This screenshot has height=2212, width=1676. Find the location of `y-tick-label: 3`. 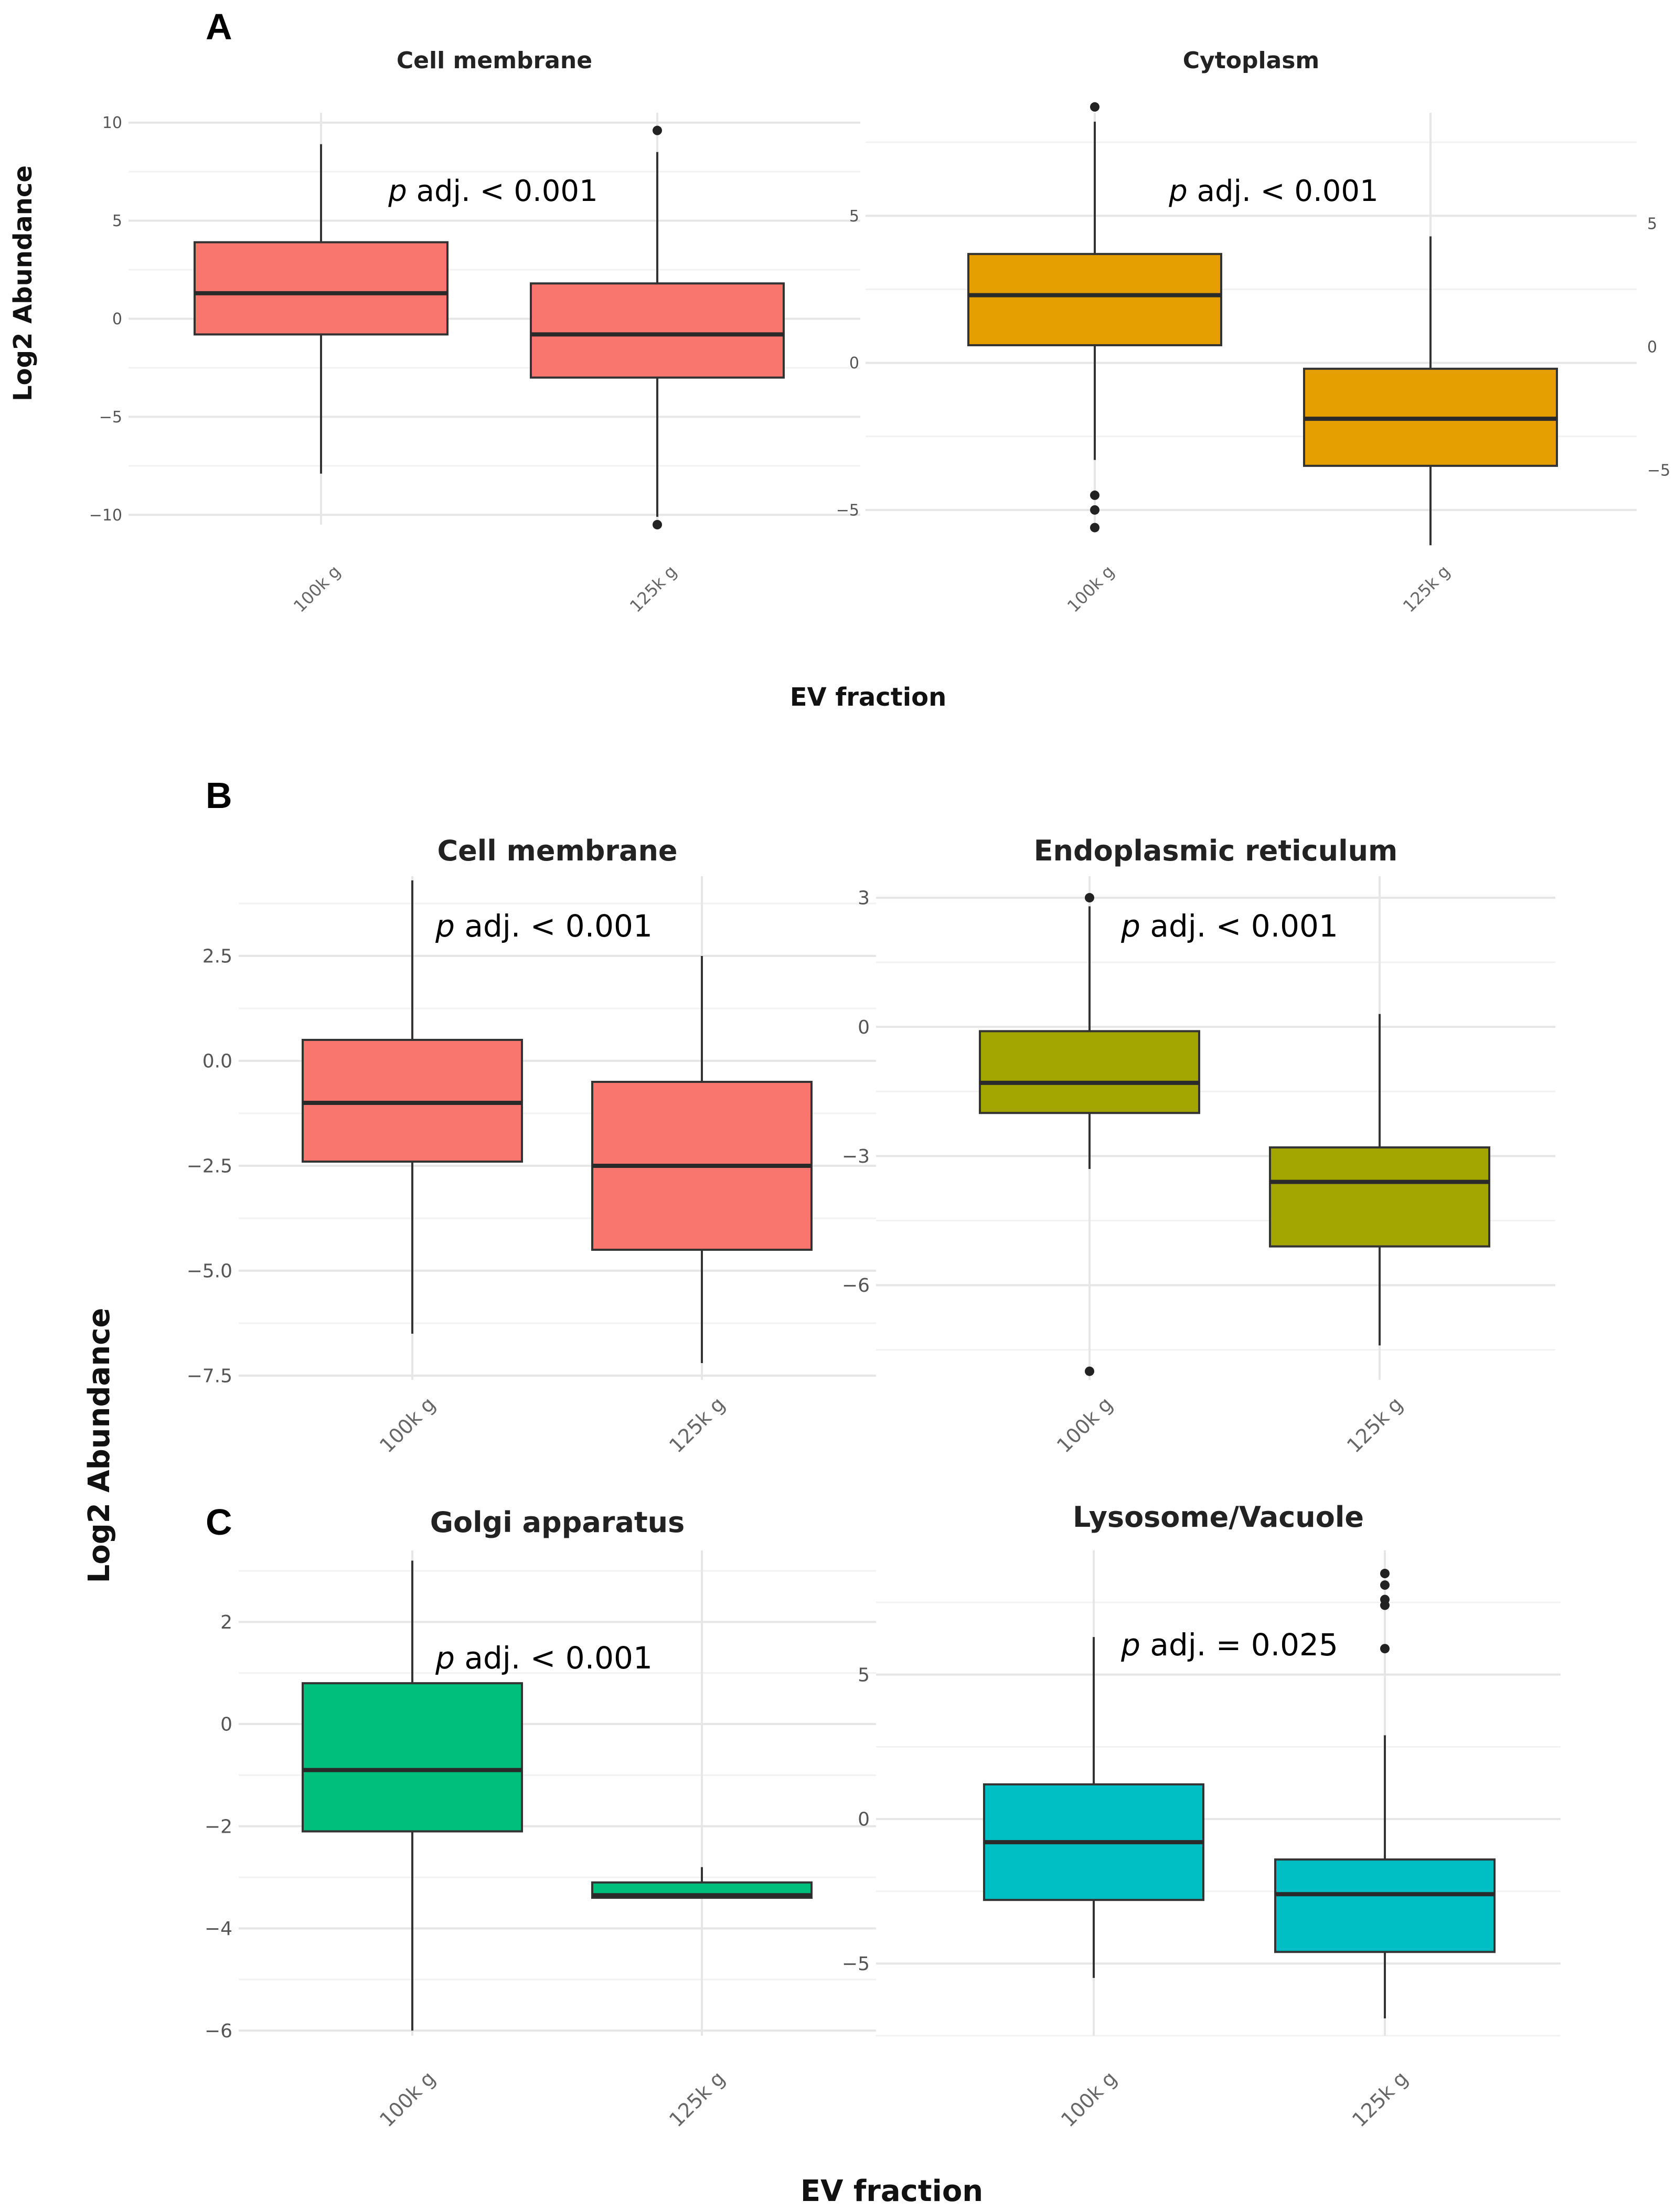

y-tick-label: 3 is located at coordinates (864, 898).